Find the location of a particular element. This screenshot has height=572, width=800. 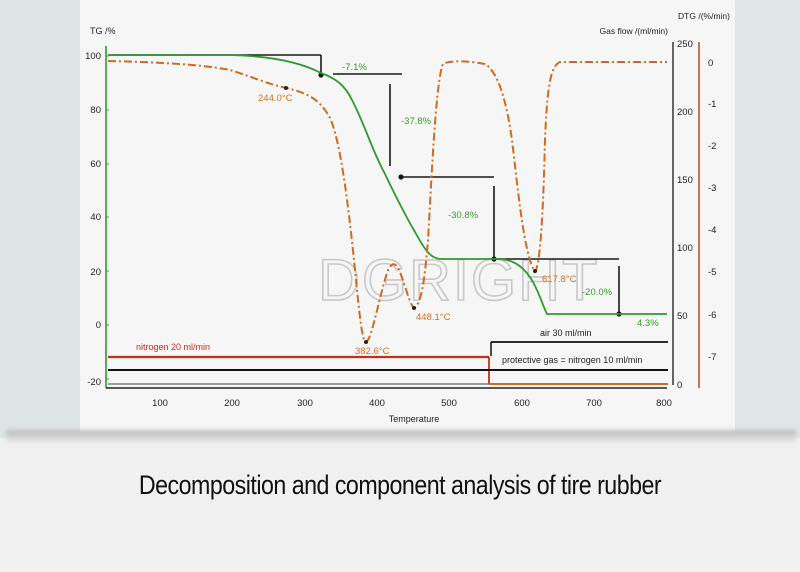

dtg-tick: -6 is located at coordinates (712, 315).